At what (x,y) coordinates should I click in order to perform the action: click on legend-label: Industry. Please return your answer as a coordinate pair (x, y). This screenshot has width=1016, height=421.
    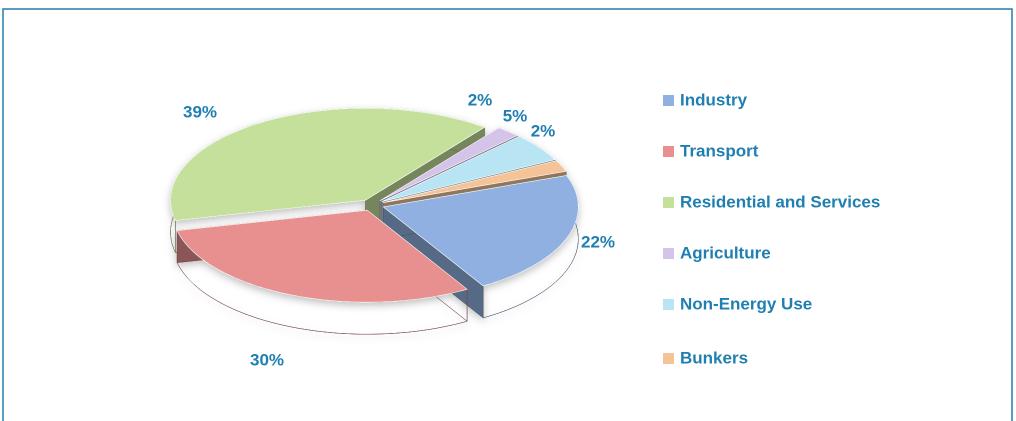
    Looking at the image, I should click on (714, 99).